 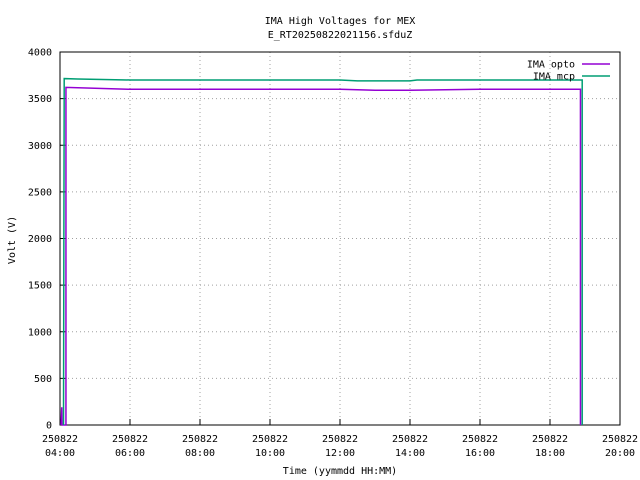 What do you see at coordinates (200, 446) in the screenshot?
I see `x-tick-label: 250822 08:00` at bounding box center [200, 446].